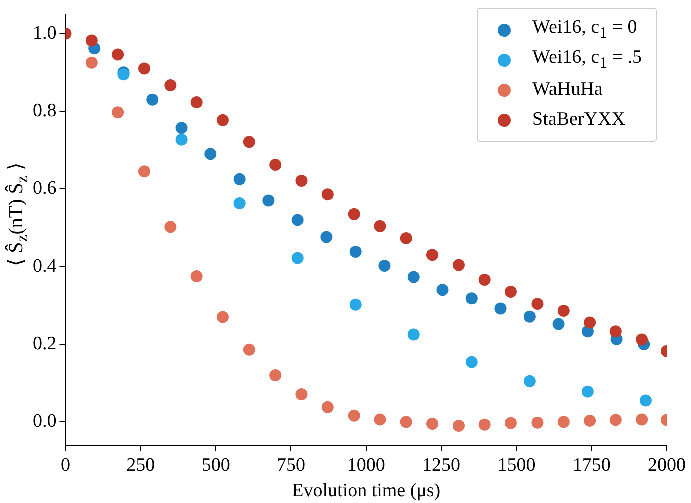 Image resolution: width=691 pixels, height=503 pixels. What do you see at coordinates (585, 30) in the screenshot?
I see `legend-label: Wei16, c$_{1}$ = 0` at bounding box center [585, 30].